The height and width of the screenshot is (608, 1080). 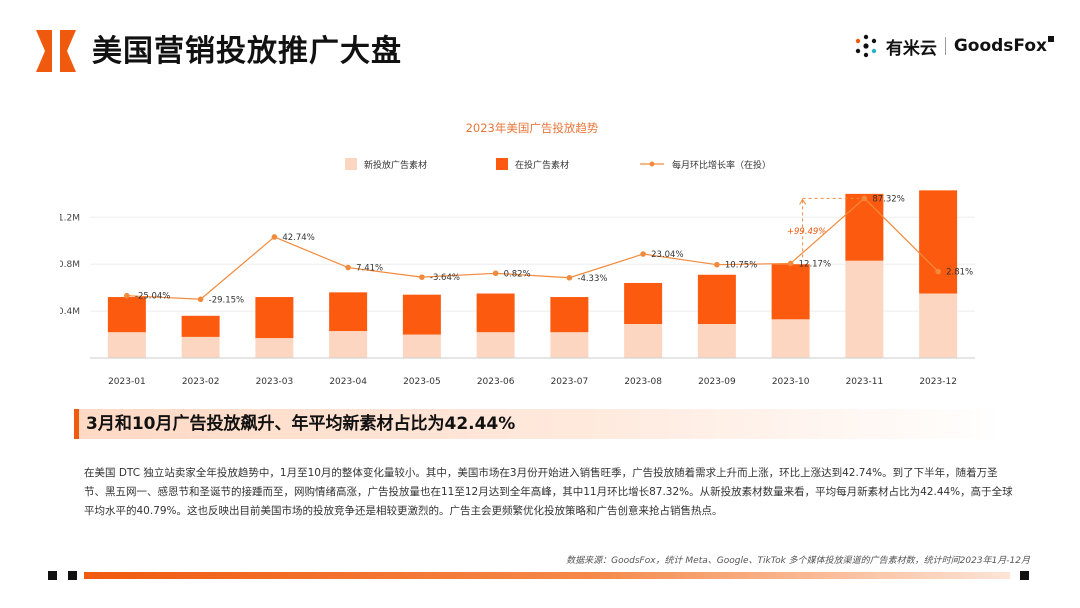 What do you see at coordinates (866, 46) in the screenshot?
I see `youmi-logo-icon` at bounding box center [866, 46].